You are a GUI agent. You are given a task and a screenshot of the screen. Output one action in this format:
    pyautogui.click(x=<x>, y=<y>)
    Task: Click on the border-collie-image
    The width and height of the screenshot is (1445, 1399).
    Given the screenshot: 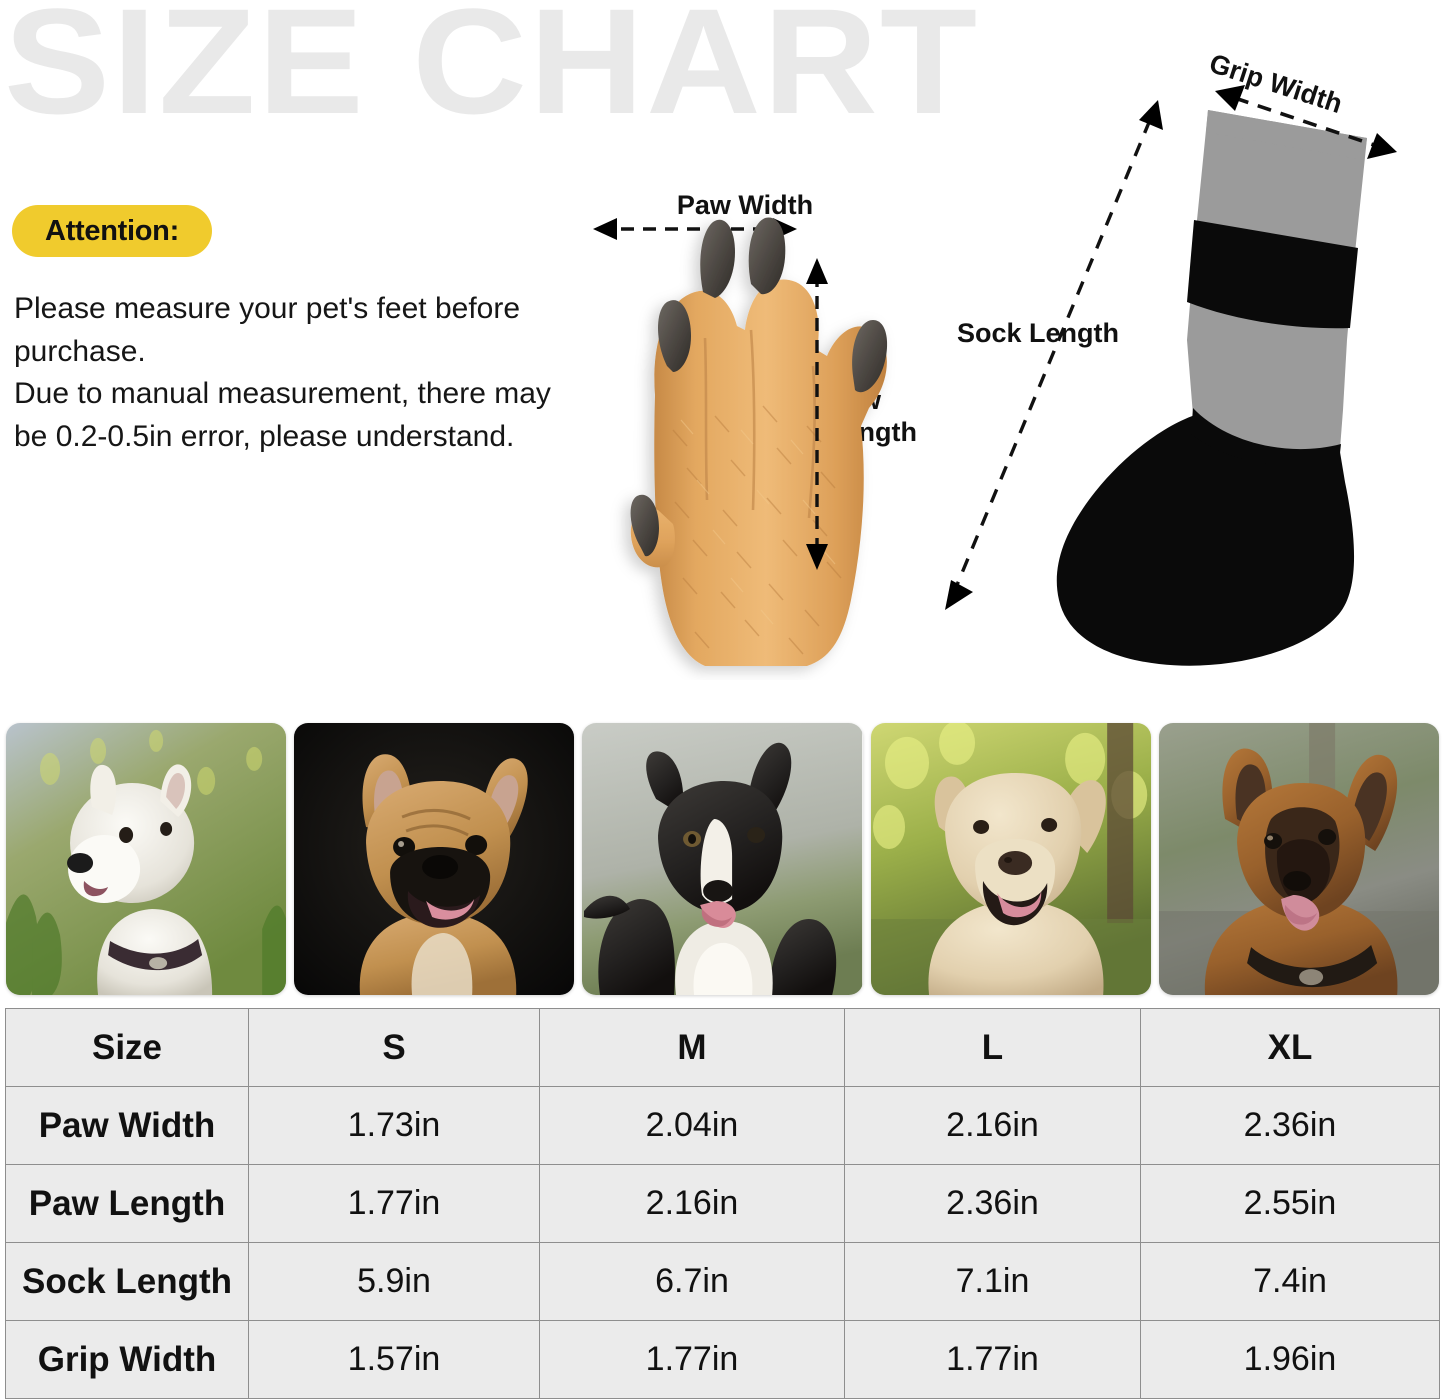 What is the action you would take?
    pyautogui.click(x=722, y=859)
    